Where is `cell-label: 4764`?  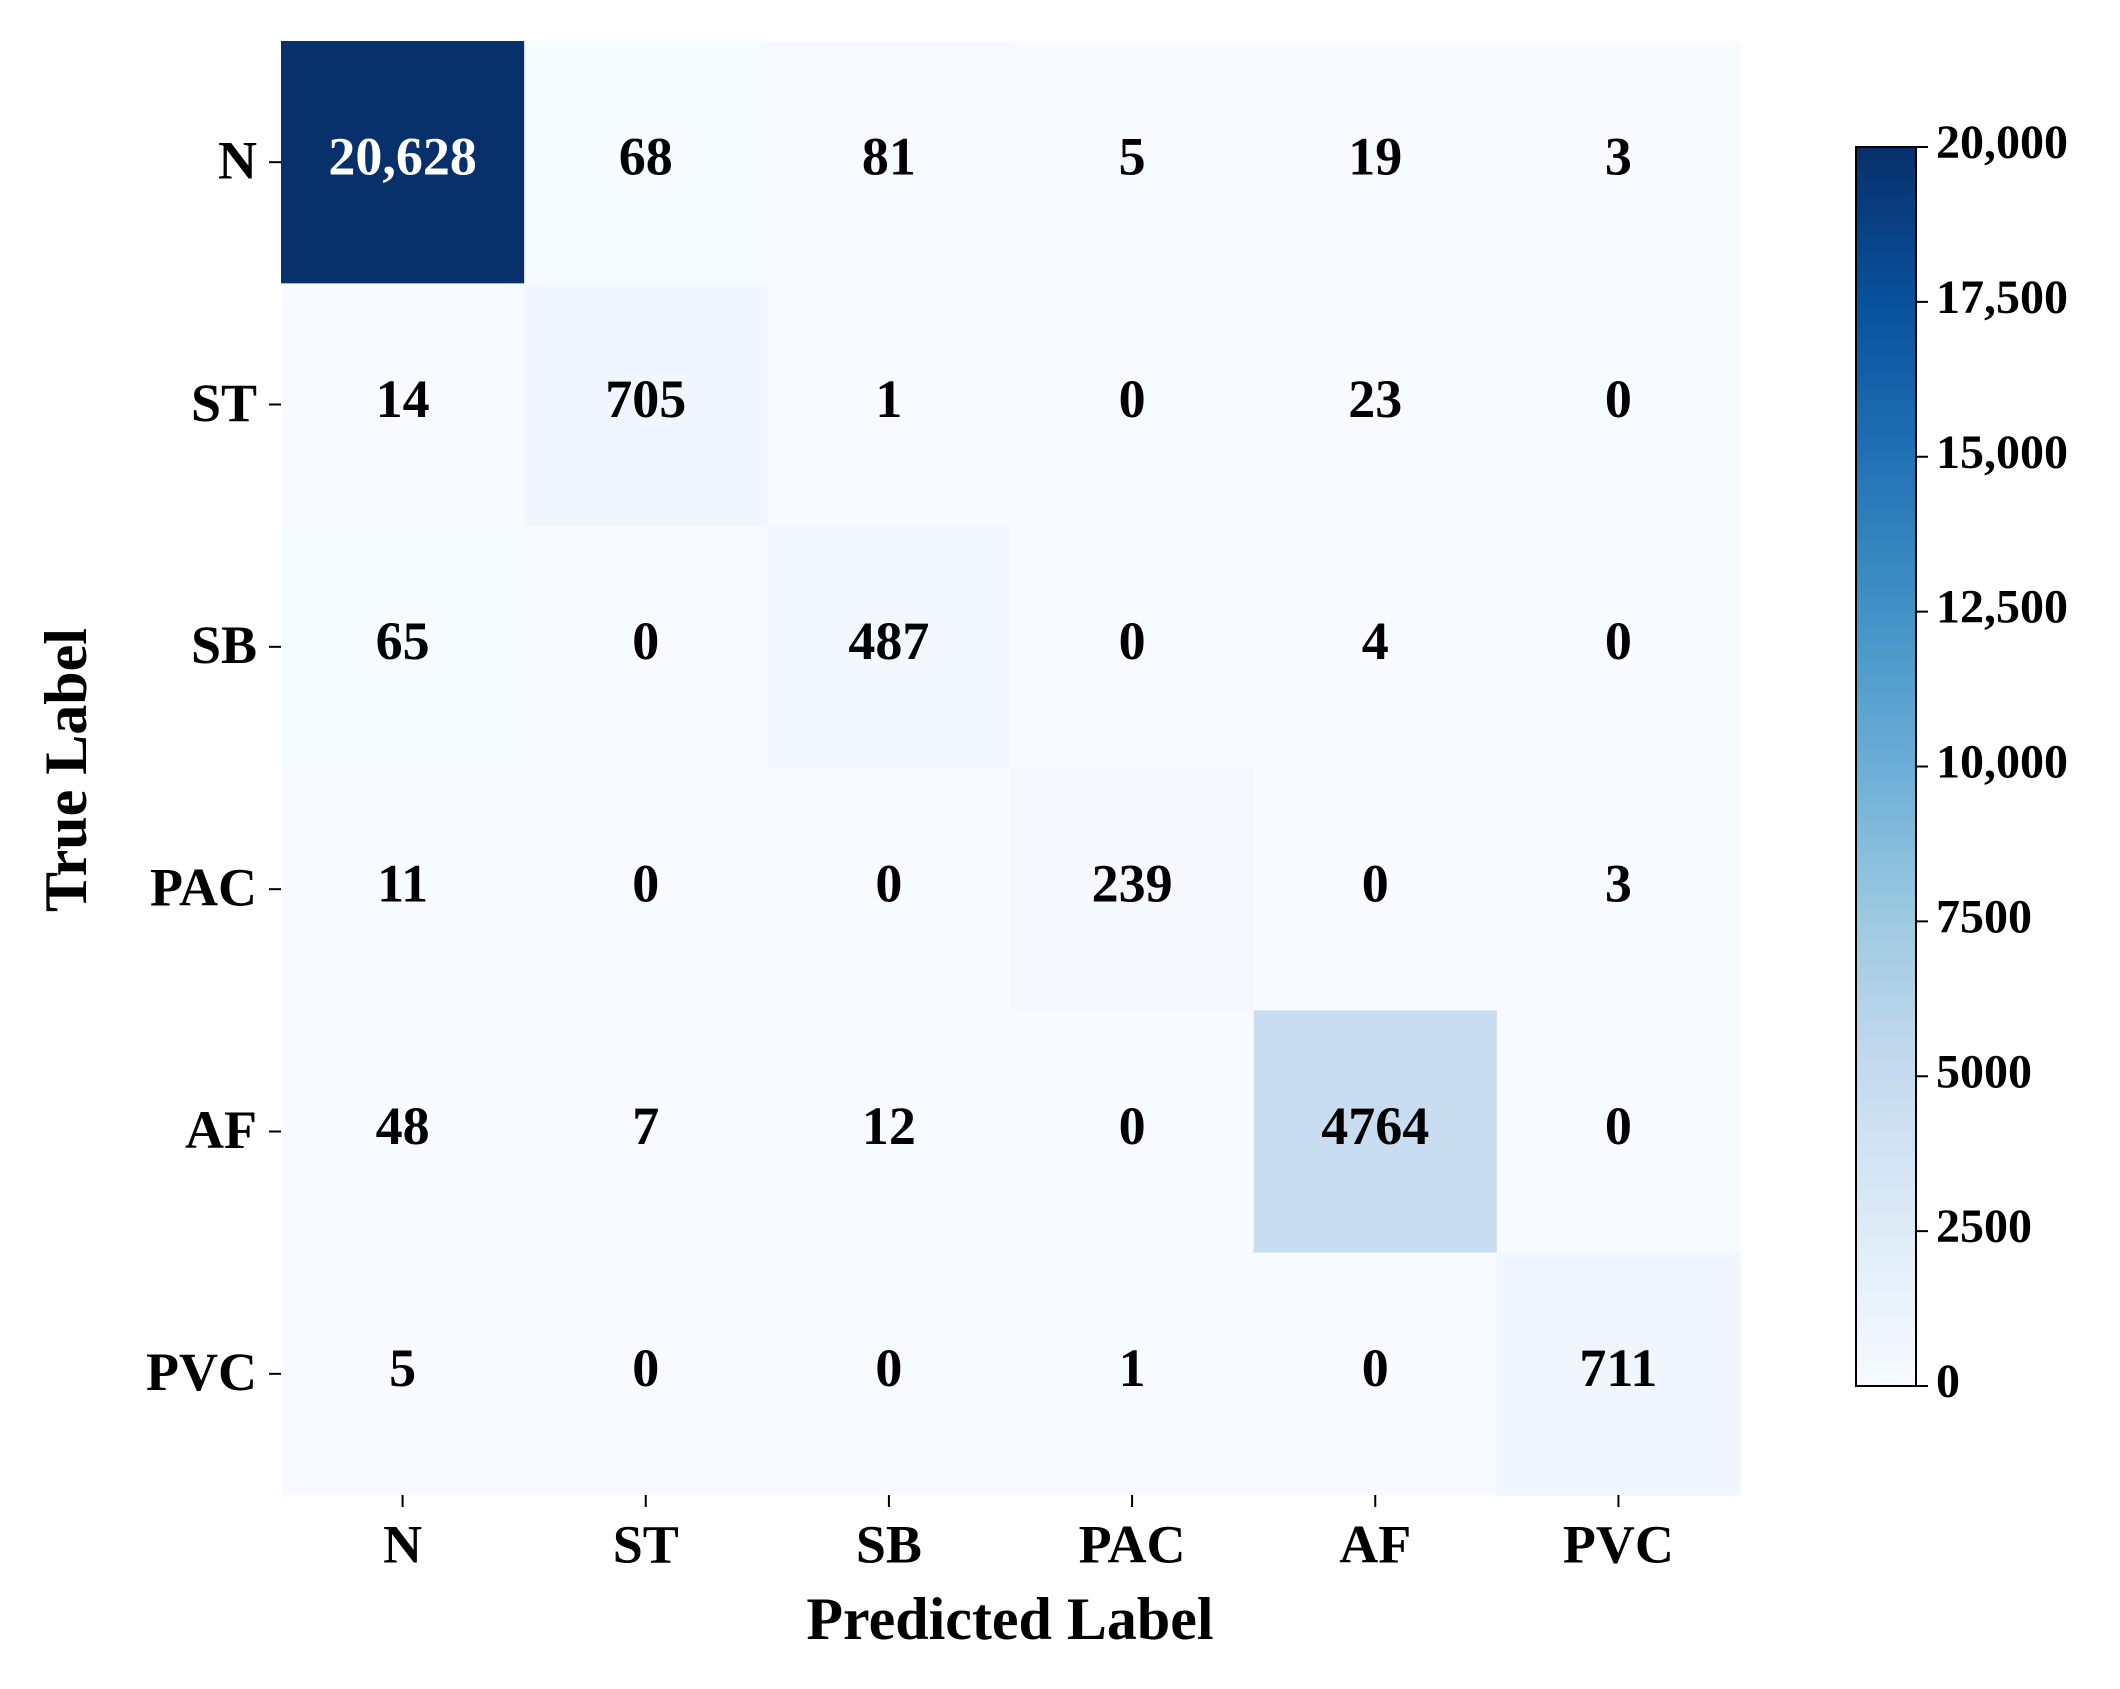 cell-label: 4764 is located at coordinates (1375, 1126).